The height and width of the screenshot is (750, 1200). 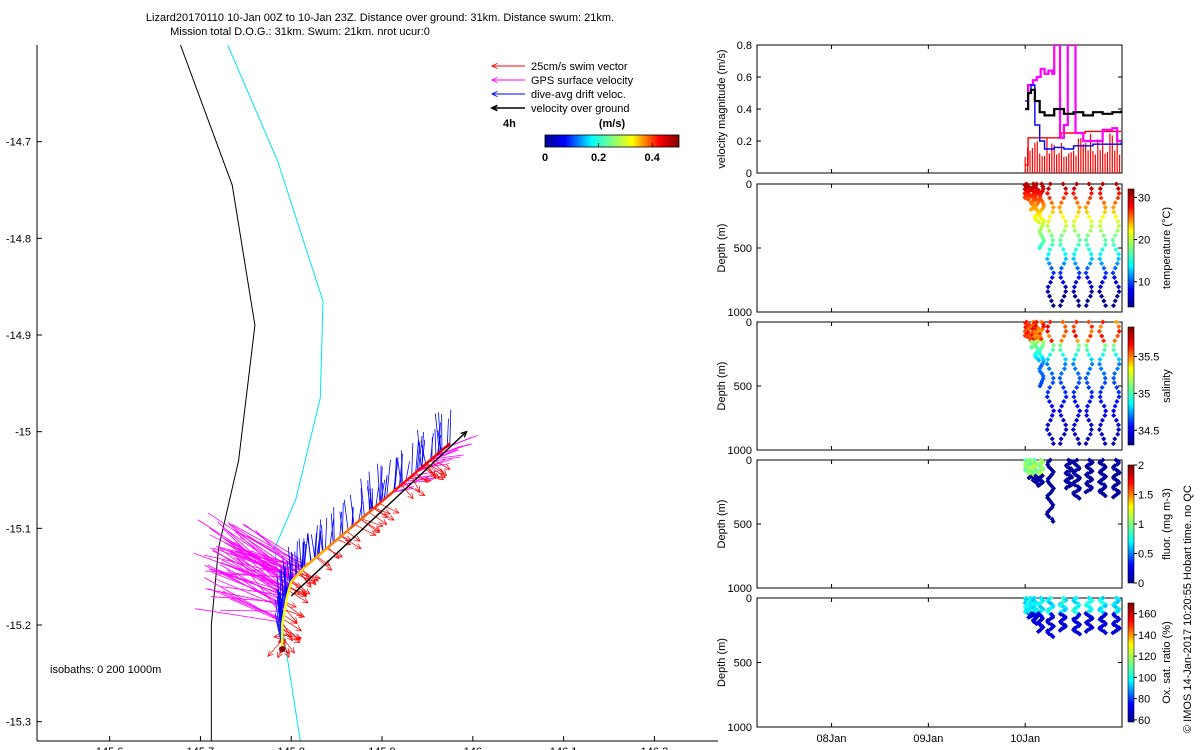 I want to click on date-tick-label: 08Jan, so click(x=832, y=739).